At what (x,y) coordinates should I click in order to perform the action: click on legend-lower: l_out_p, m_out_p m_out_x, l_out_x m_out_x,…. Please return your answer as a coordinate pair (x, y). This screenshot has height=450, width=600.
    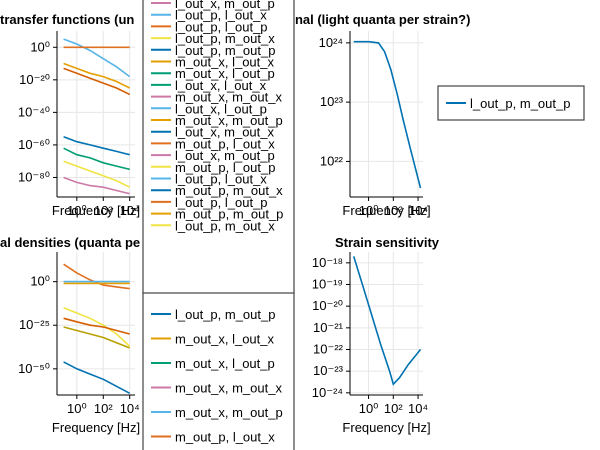
    Looking at the image, I should click on (218, 370).